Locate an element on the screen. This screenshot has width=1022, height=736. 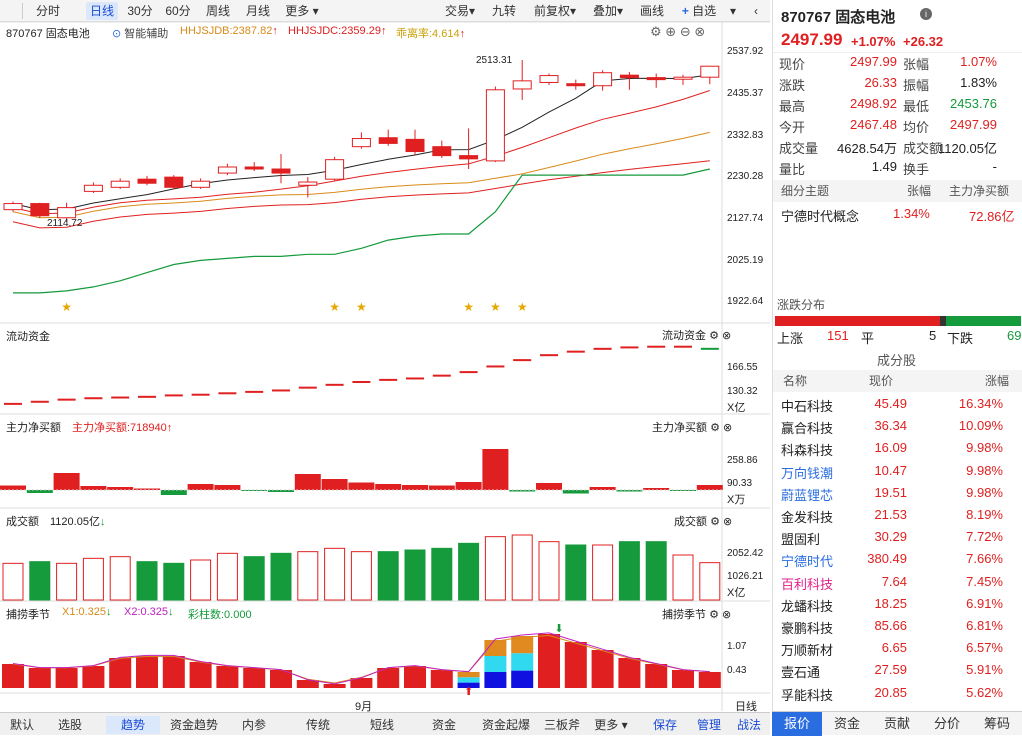
y-tick-main-4: 2127.74 is located at coordinates (745, 218).